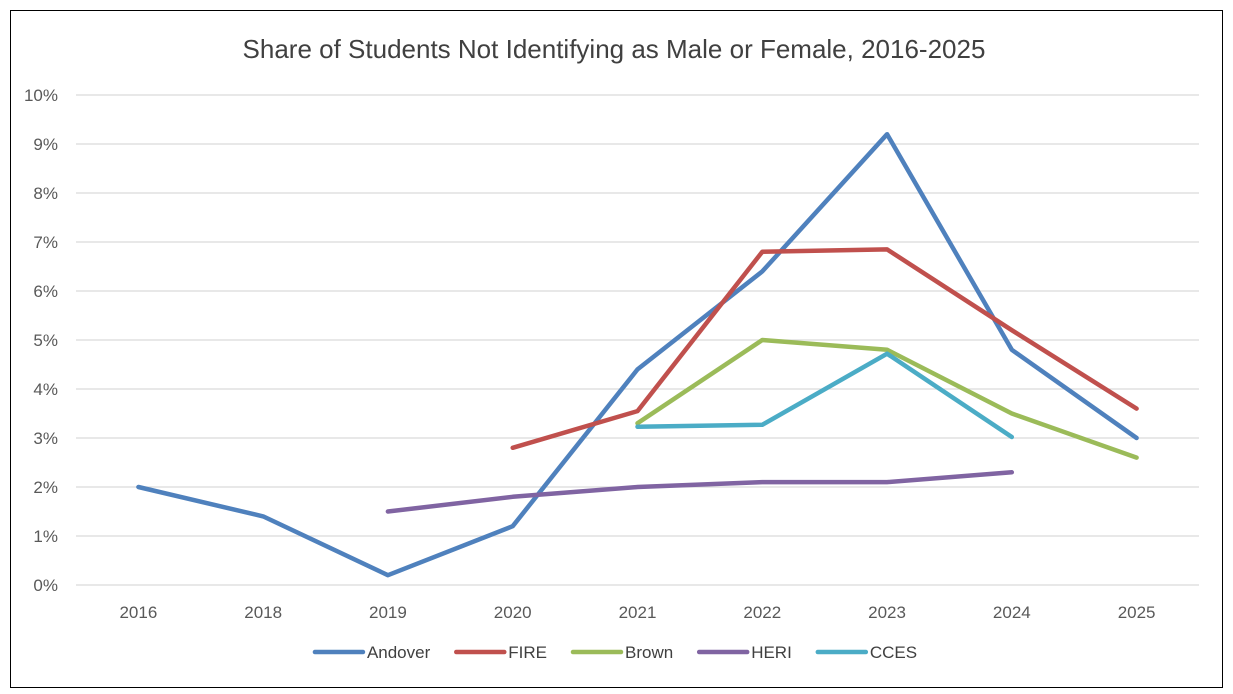 This screenshot has height=694, width=1233. Describe the element at coordinates (45, 193) in the screenshot. I see `y-tick-label: 8%` at that location.